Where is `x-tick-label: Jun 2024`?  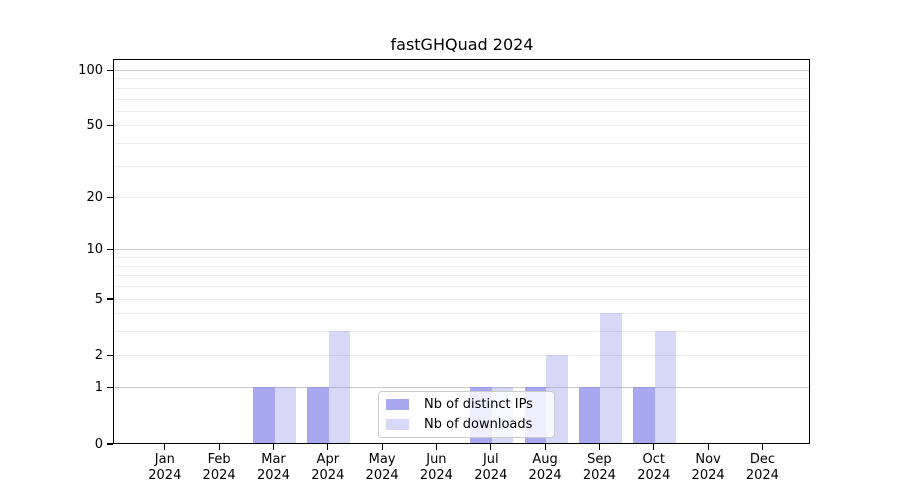
x-tick-label: Jun 2024 is located at coordinates (436, 468).